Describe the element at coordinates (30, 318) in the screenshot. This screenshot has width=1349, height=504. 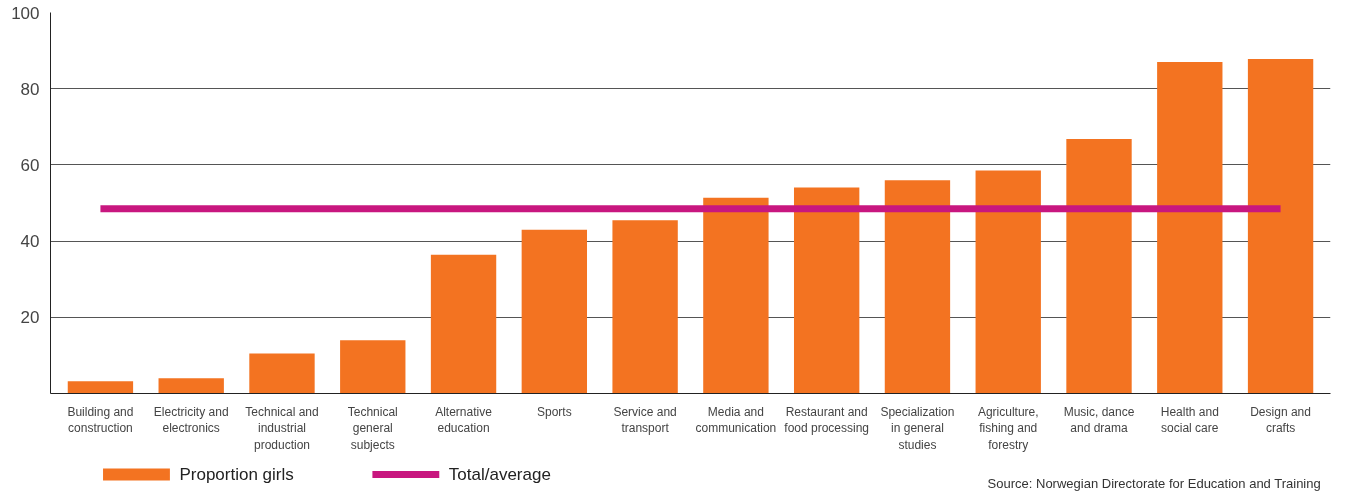
I see `y-tick-label: 20` at that location.